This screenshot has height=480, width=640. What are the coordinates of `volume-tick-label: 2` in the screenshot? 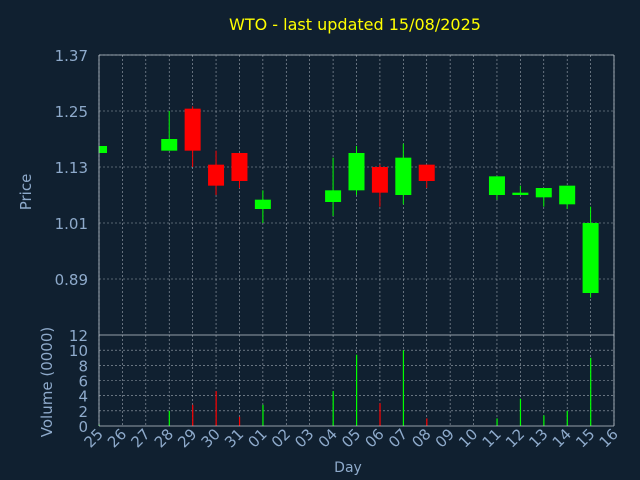 It's located at (83, 412).